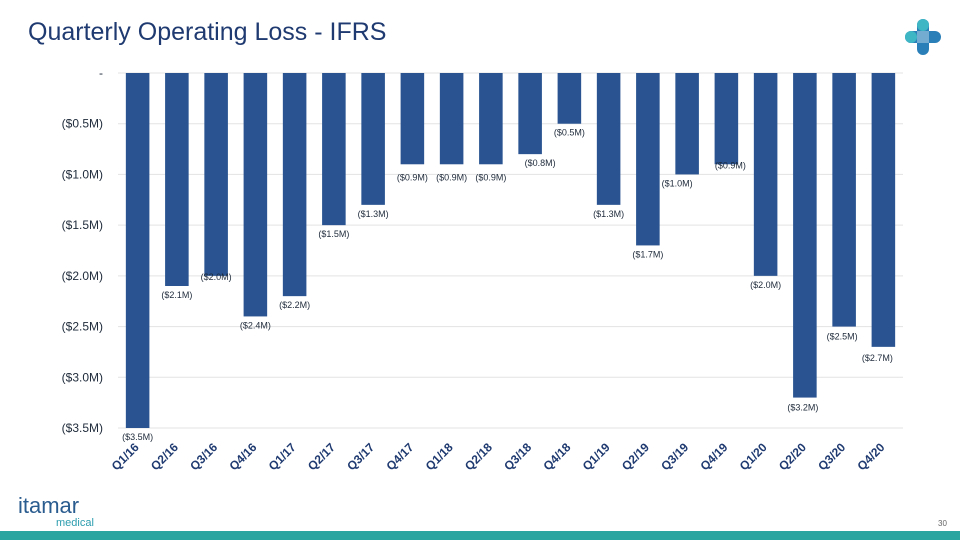  Describe the element at coordinates (596, 456) in the screenshot. I see `x-tick-label: Q1/19` at that location.